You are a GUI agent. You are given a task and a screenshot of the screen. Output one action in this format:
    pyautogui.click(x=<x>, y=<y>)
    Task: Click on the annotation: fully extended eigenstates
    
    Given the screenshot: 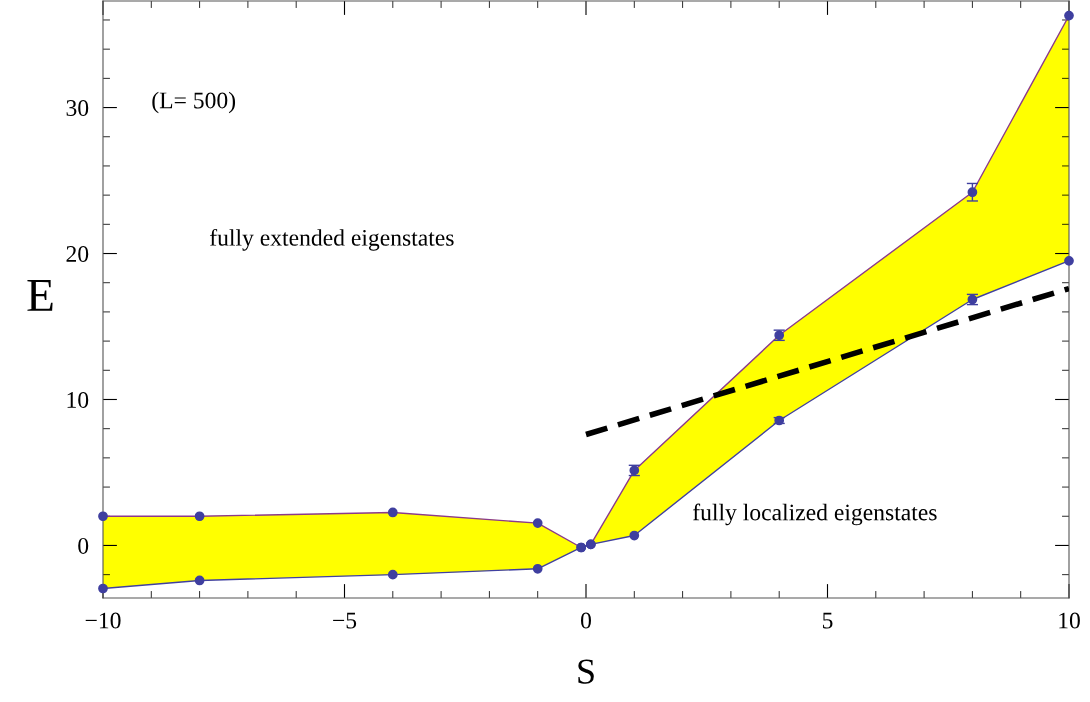 What is the action you would take?
    pyautogui.click(x=331, y=239)
    